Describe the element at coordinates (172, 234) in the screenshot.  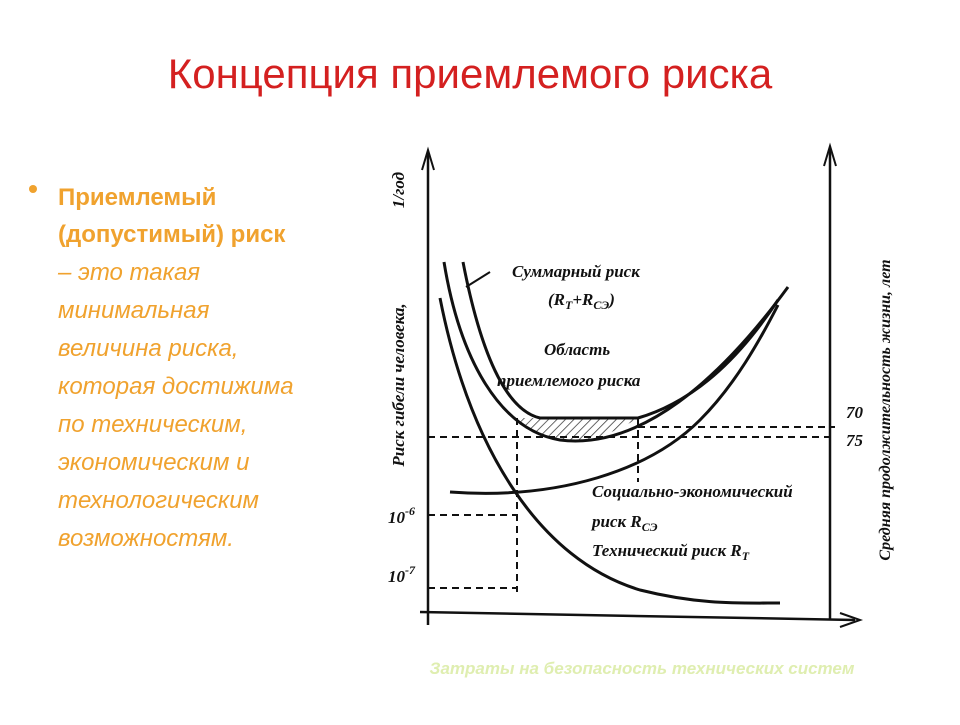
I see `term-line: (допустимый) риск` at that location.